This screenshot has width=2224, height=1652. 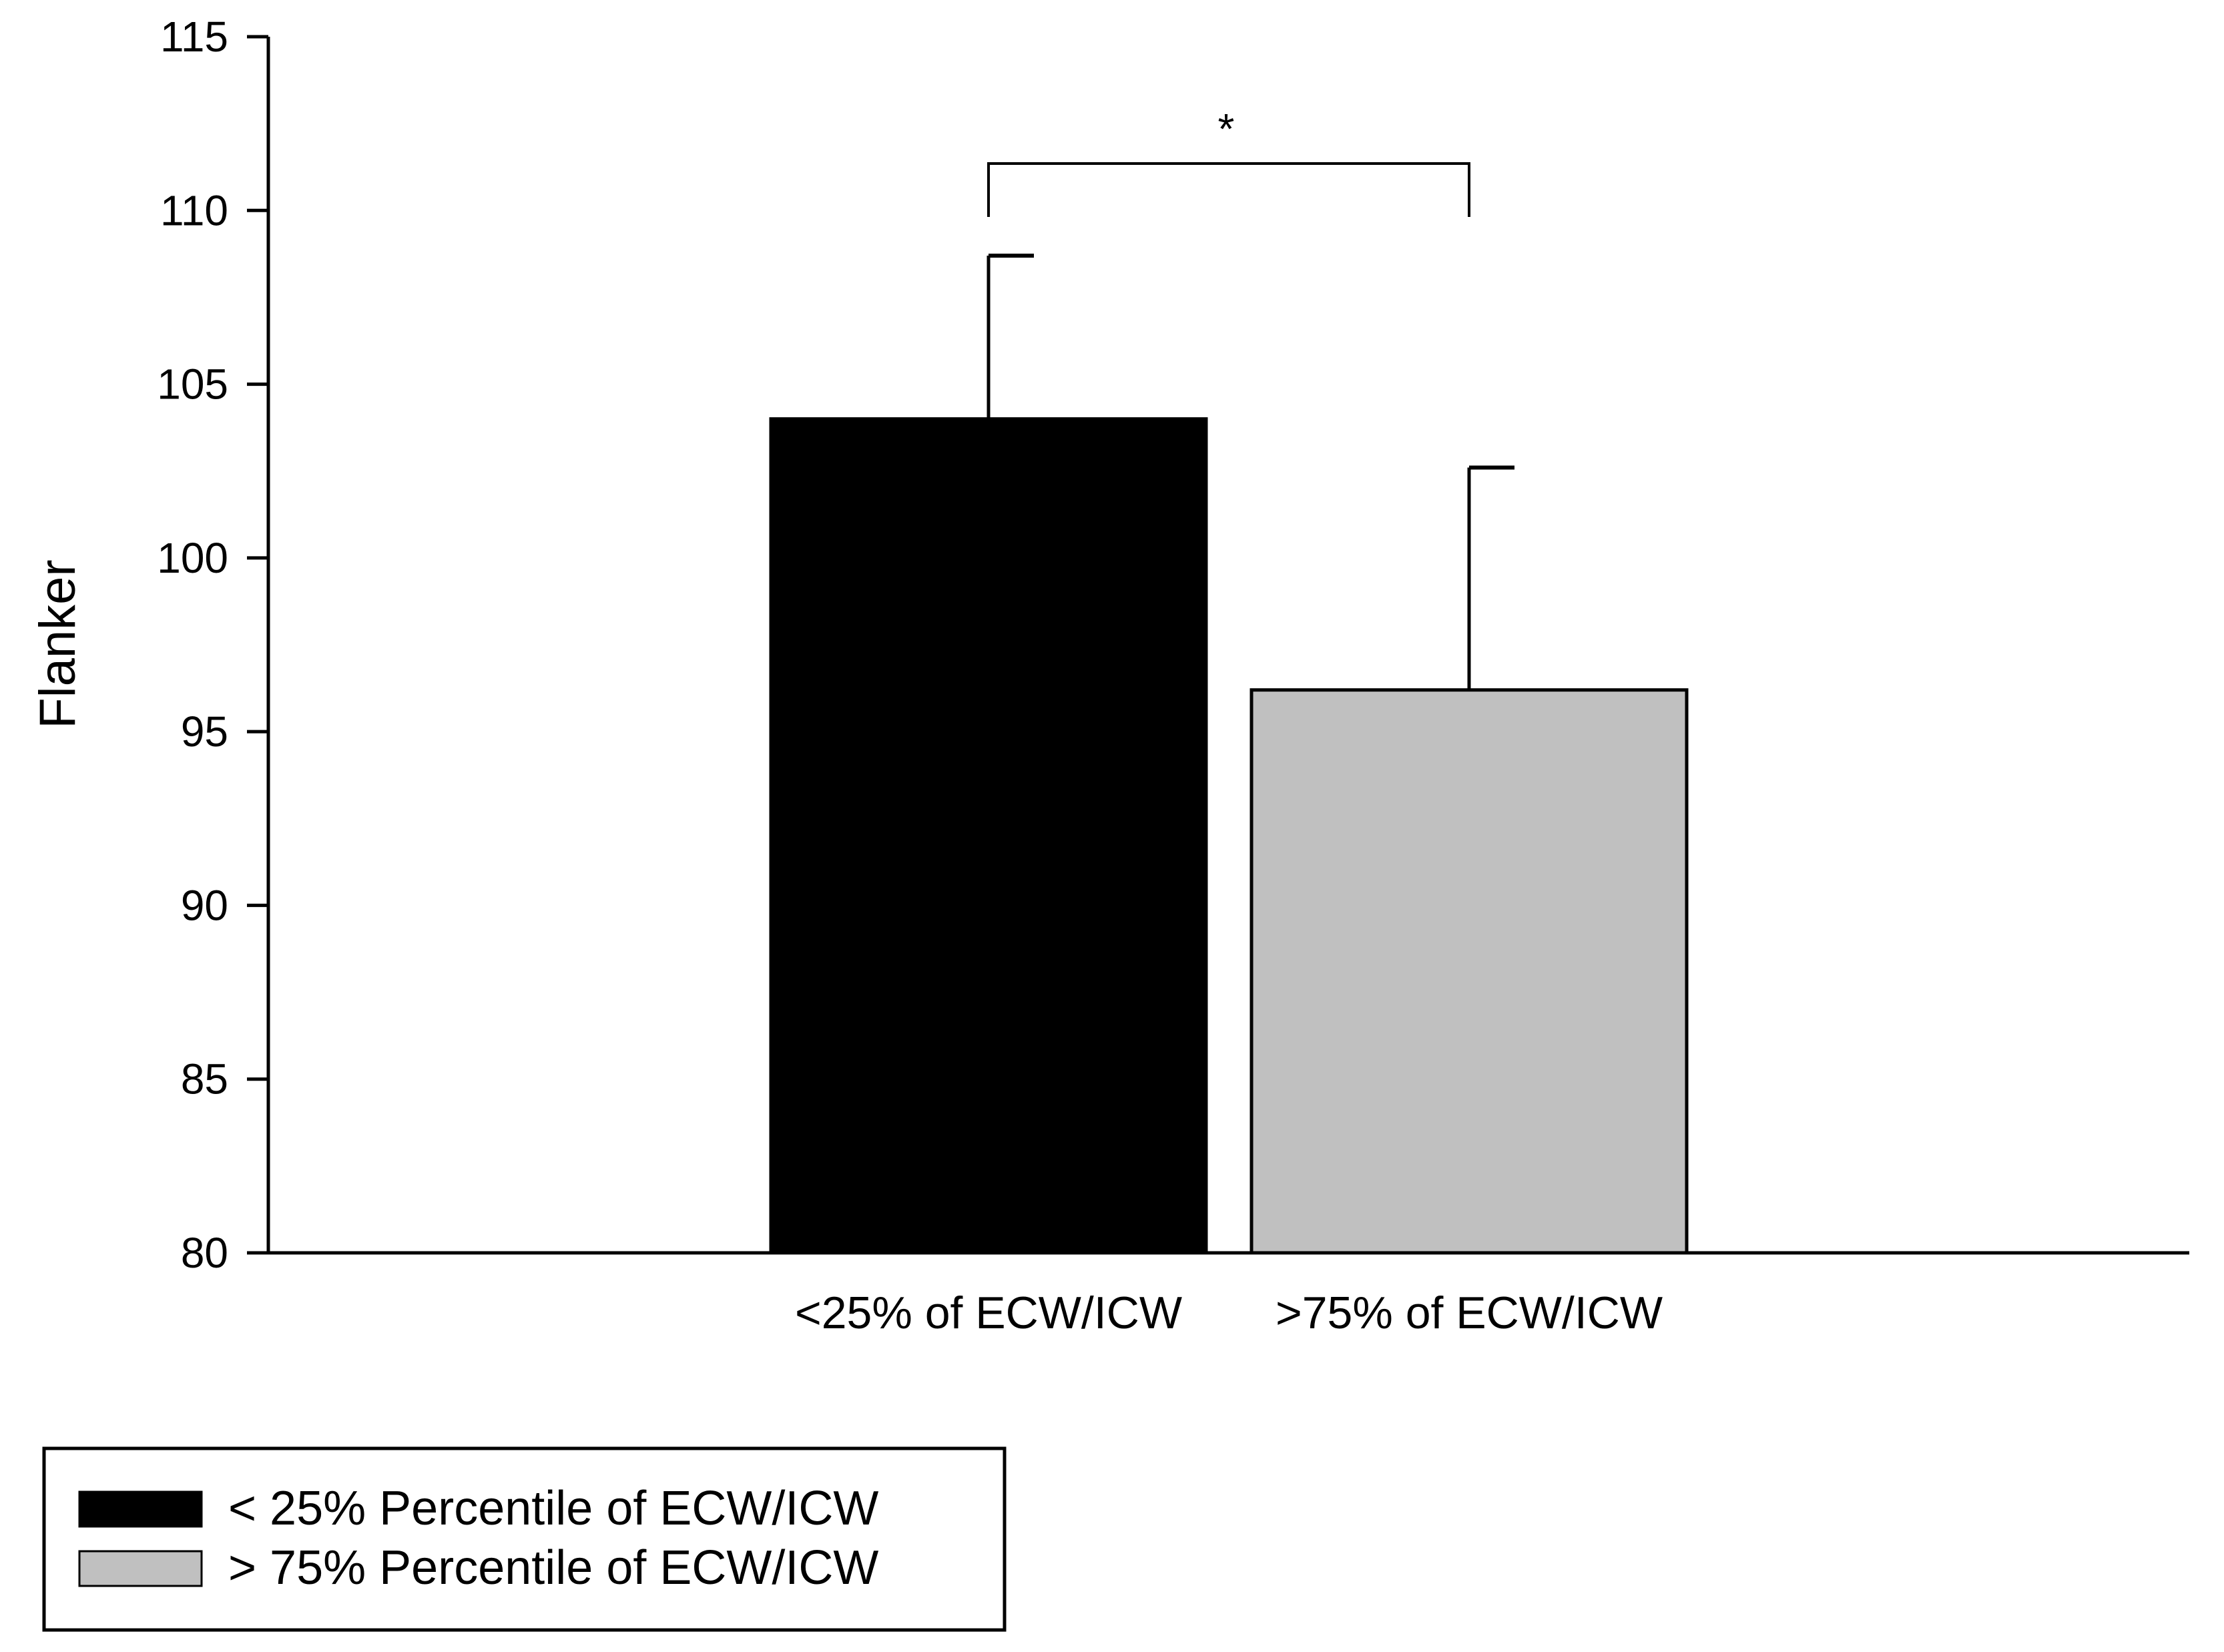 I want to click on legend-box, so click(x=524, y=1539).